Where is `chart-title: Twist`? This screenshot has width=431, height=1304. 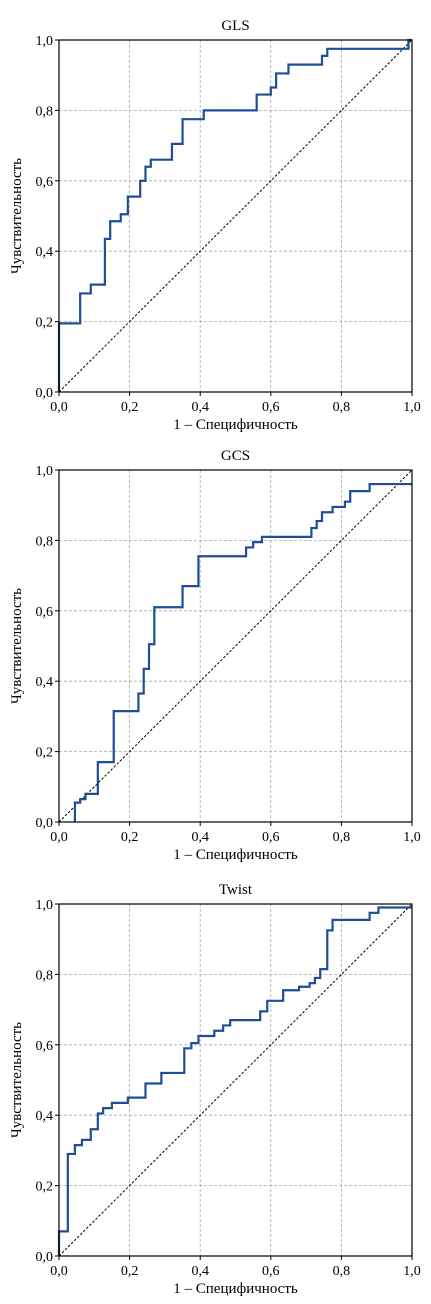
chart-title: Twist is located at coordinates (236, 890).